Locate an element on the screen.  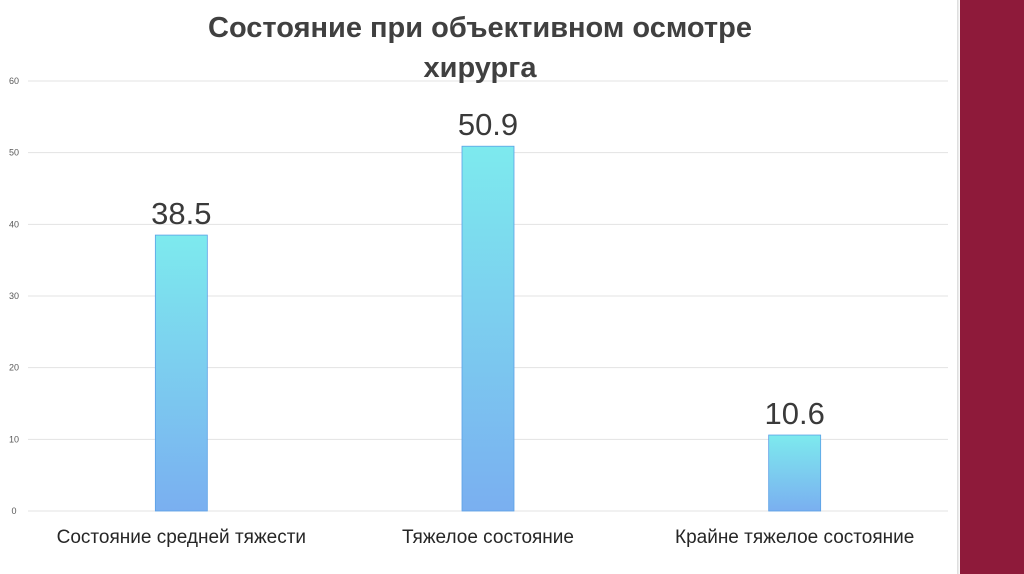
x-category-label: Состояние средней тяжести is located at coordinates (181, 537).